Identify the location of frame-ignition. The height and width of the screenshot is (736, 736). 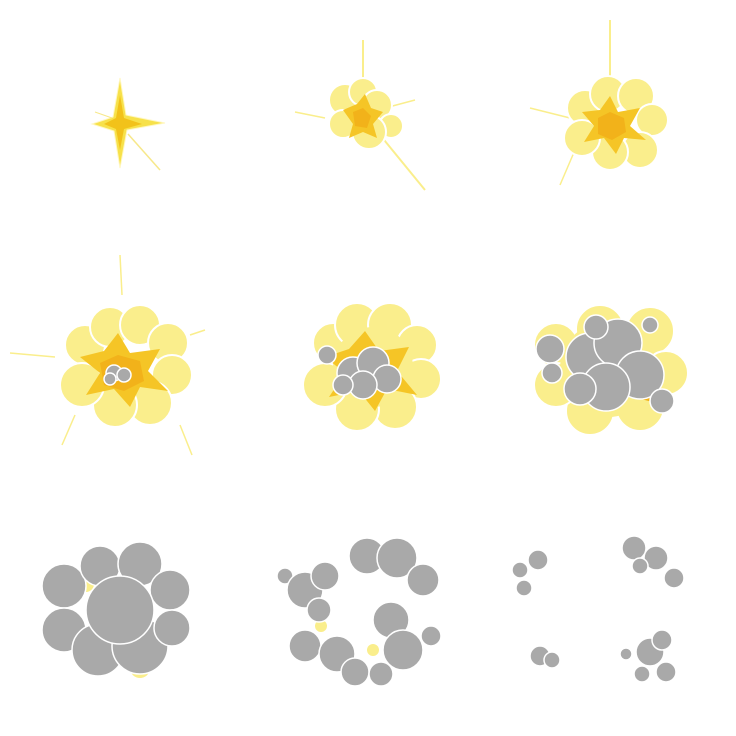
(367, 122).